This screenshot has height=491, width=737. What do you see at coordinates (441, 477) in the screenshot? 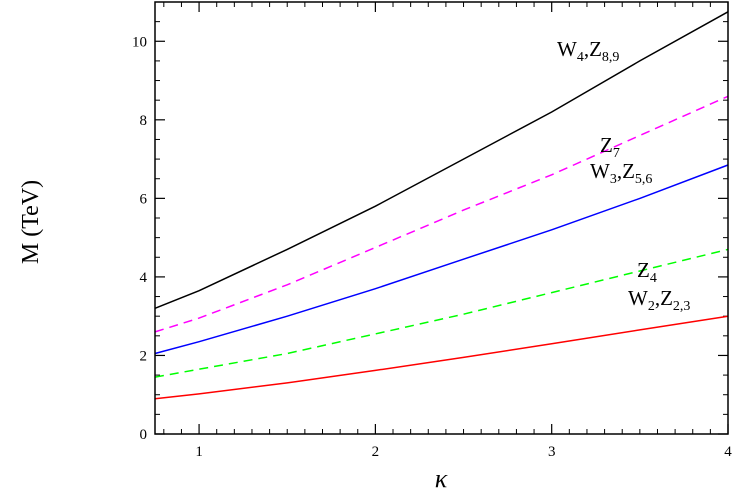
I see `x-axis-title: κ` at bounding box center [441, 477].